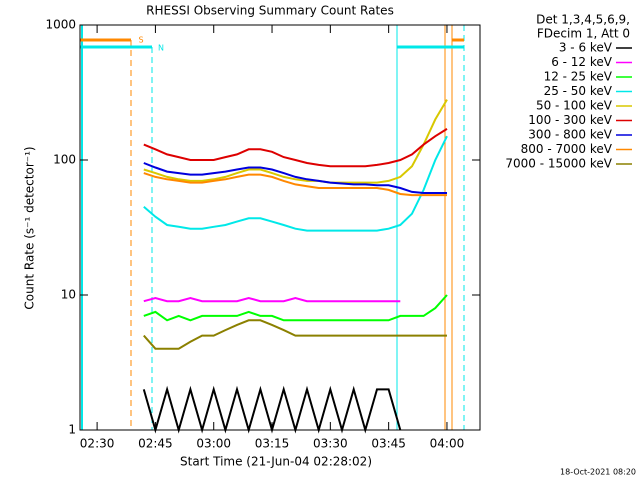  Describe the element at coordinates (60, 25) in the screenshot. I see `y-tick-label: 1000` at that location.